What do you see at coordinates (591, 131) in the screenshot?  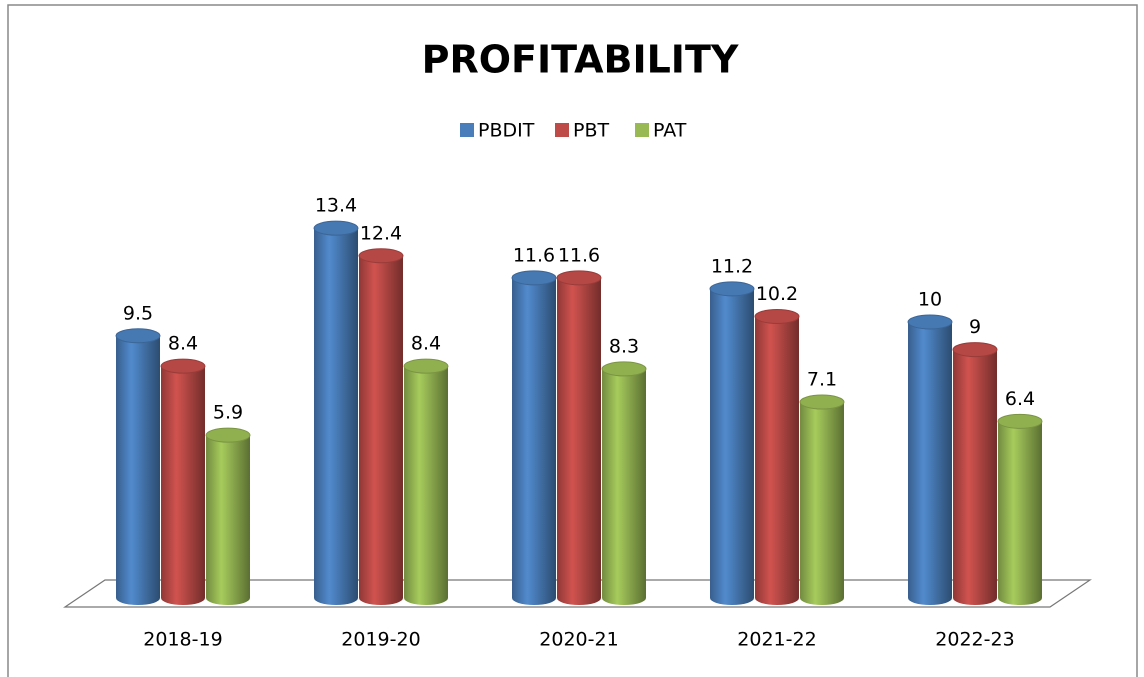 I see `legend-label: PBT` at bounding box center [591, 131].